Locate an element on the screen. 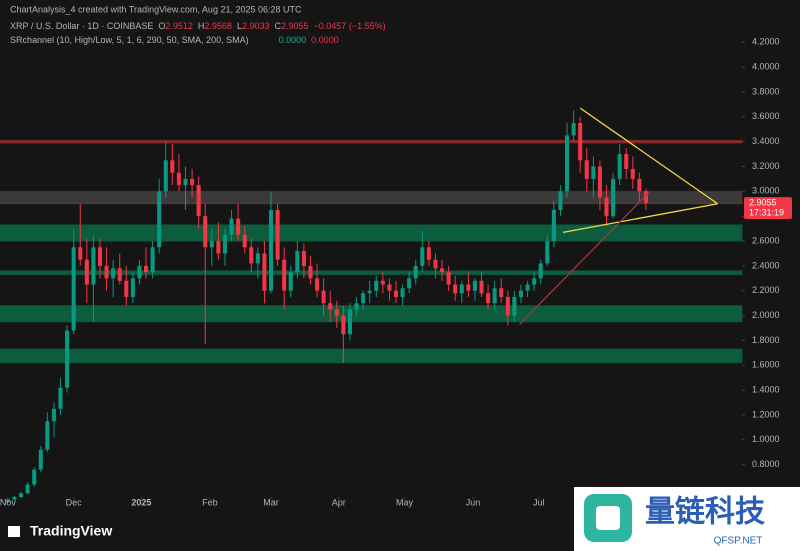  price-tag-value: 2.9055 is located at coordinates (763, 202).